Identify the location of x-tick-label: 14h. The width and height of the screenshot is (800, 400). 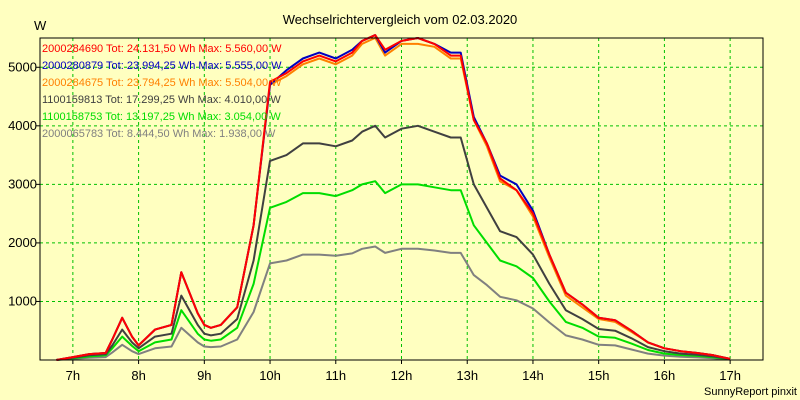
(533, 375).